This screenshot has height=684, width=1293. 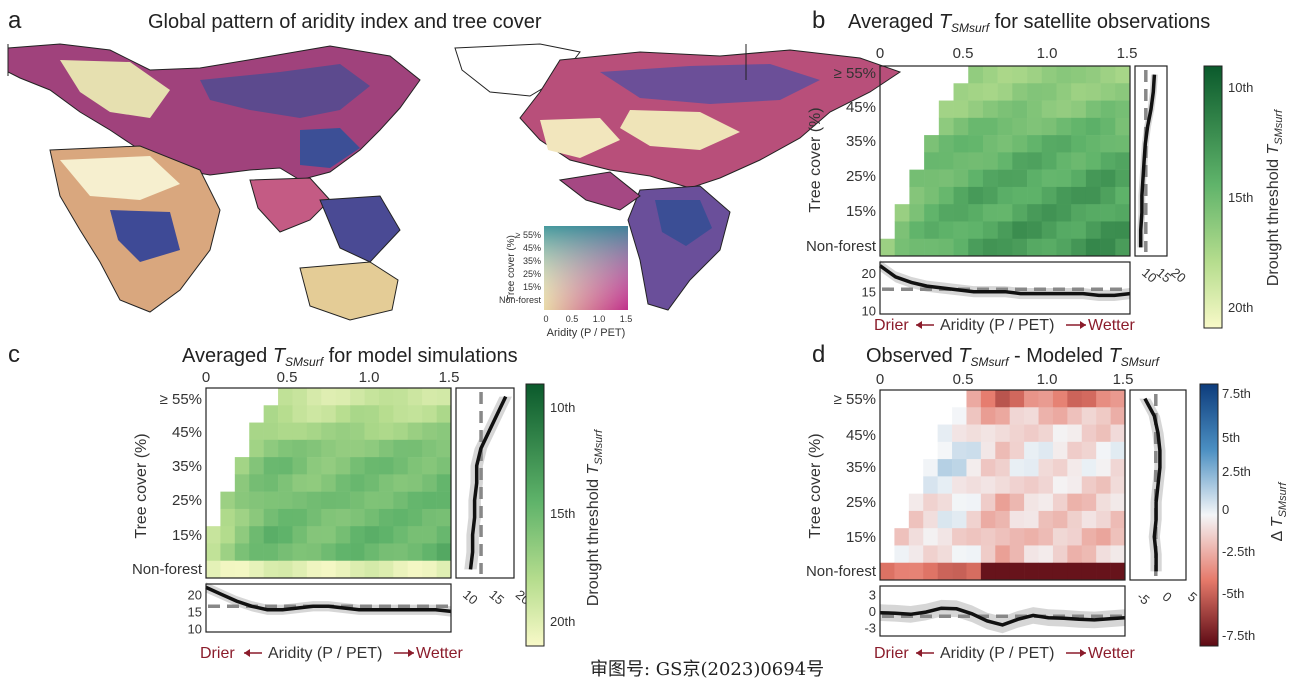 I want to click on heatmap-d-frame, so click(x=1002, y=485).